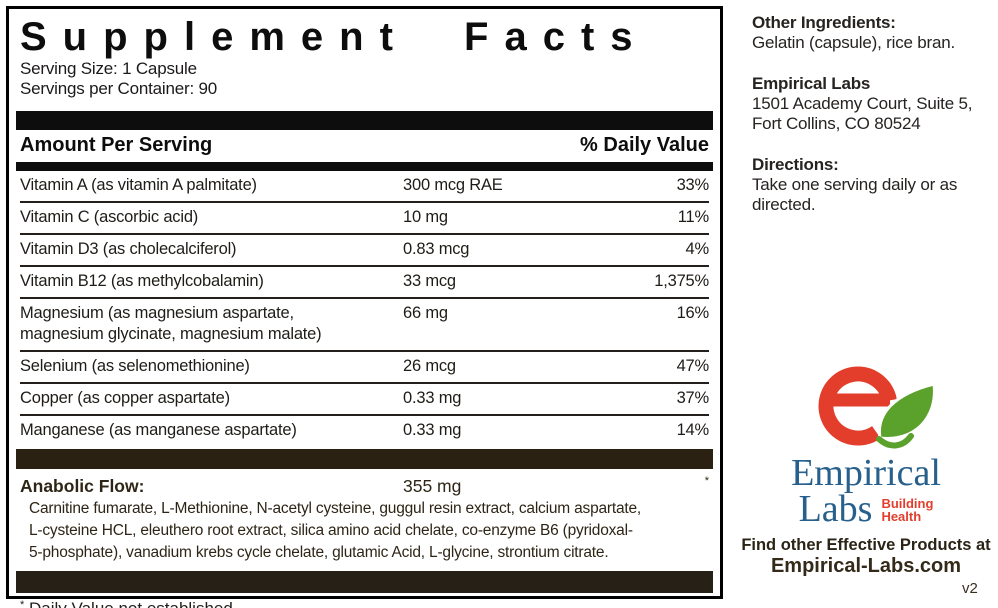 This screenshot has width=998, height=608. Describe the element at coordinates (866, 545) in the screenshot. I see `find-products-text: Find other Effective Products at` at that location.